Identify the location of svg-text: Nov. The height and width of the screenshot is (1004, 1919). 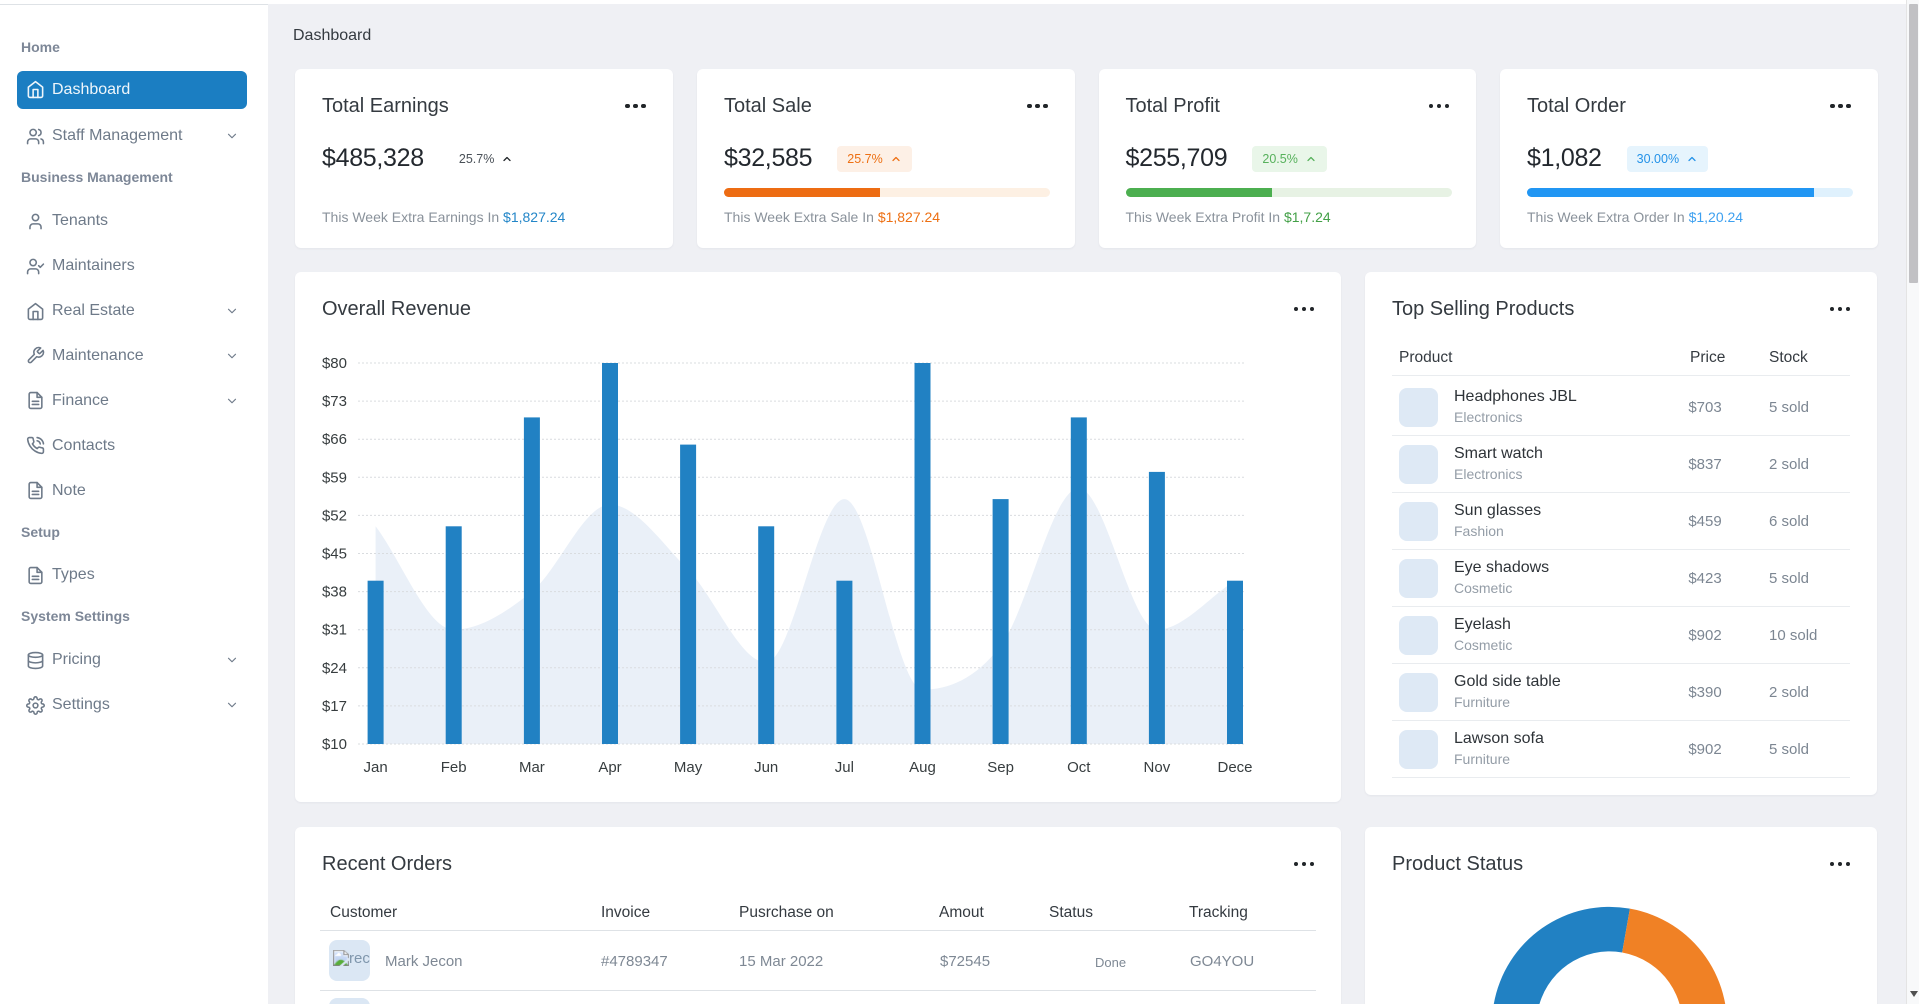
(1157, 767).